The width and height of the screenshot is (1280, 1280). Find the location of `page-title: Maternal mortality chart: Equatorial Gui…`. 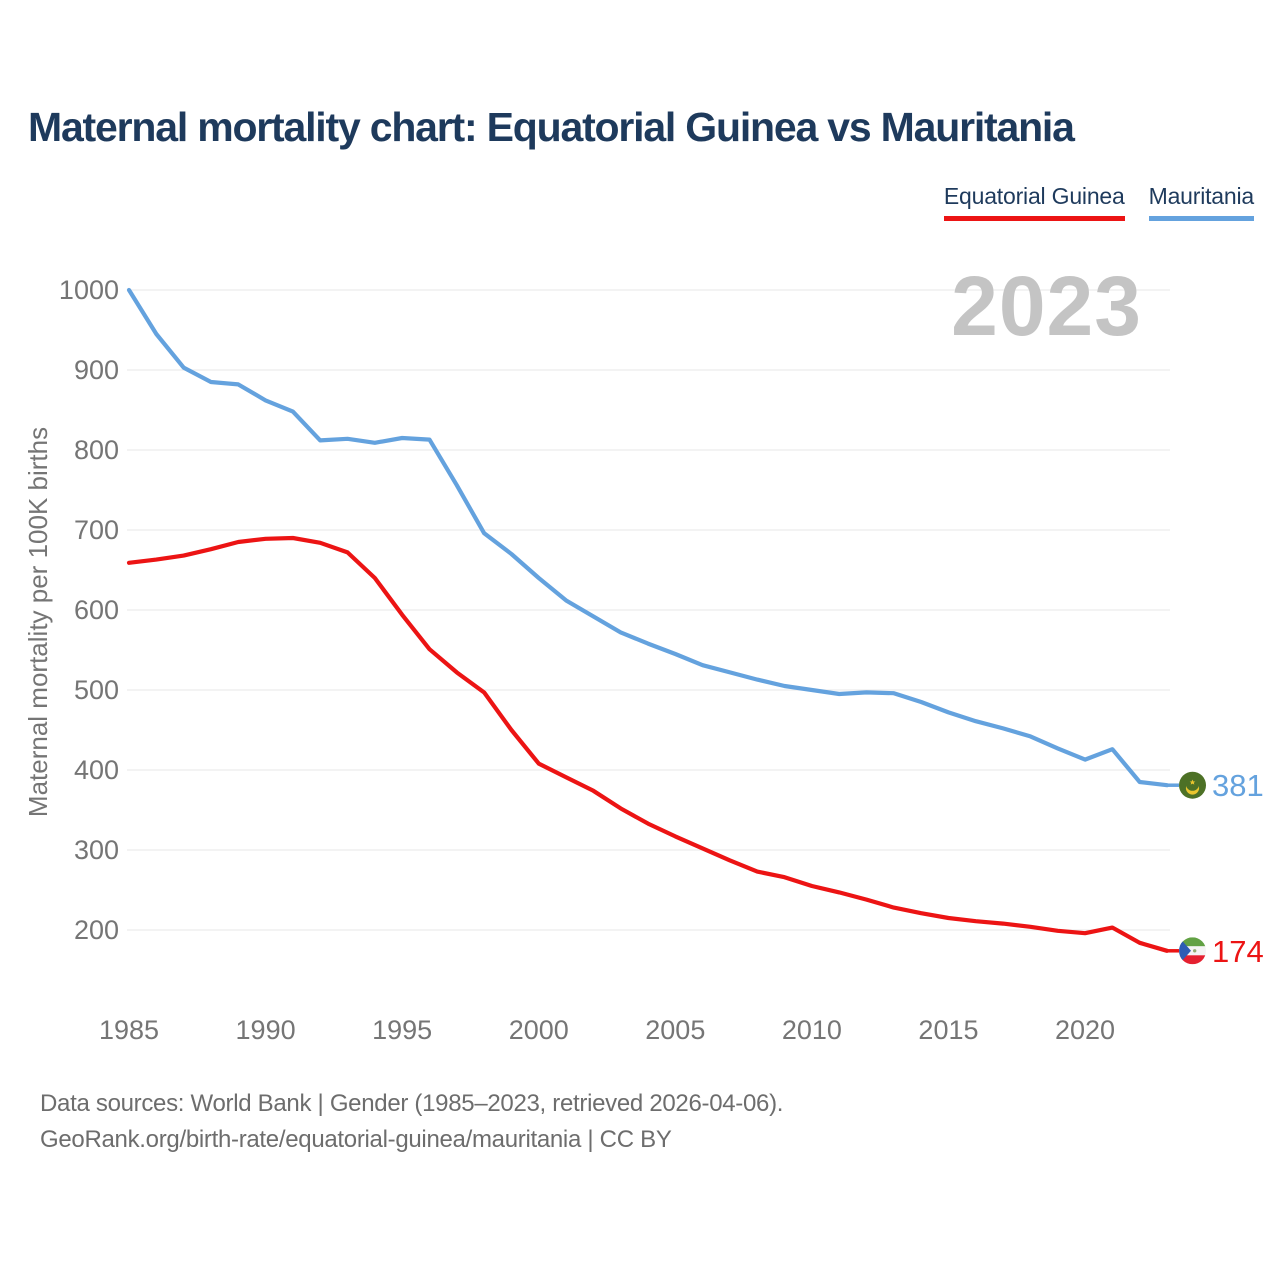

page-title: Maternal mortality chart: Equatorial Gui… is located at coordinates (551, 127).